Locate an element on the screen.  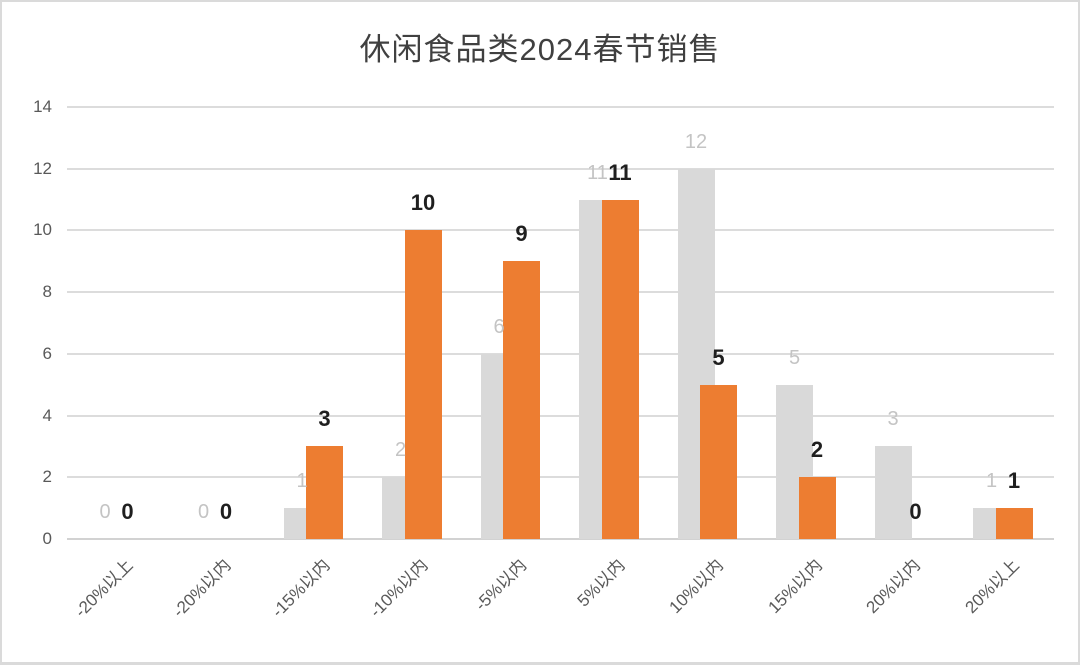
bar-label-gray: 3 is located at coordinates (893, 419).